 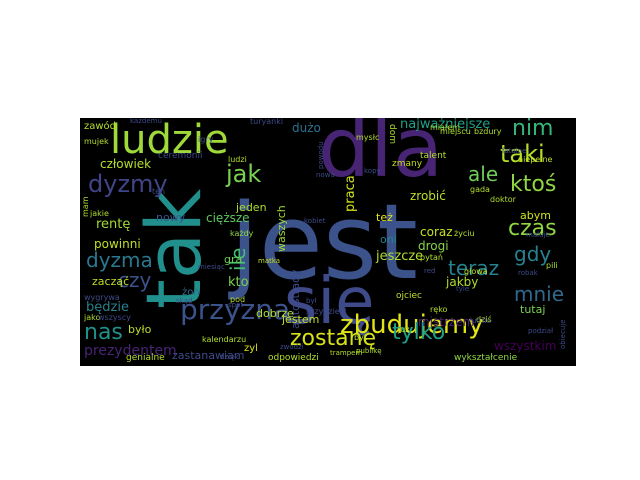 I want to click on cloud-word: życiu, so click(x=464, y=233).